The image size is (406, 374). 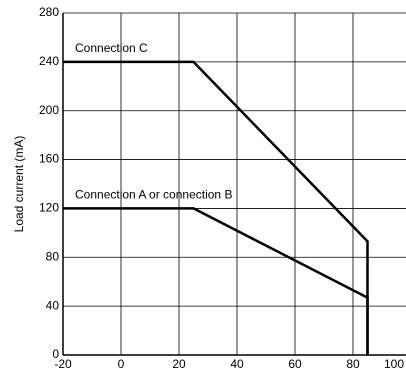 I want to click on y-tick-label: 120, so click(x=49, y=208).